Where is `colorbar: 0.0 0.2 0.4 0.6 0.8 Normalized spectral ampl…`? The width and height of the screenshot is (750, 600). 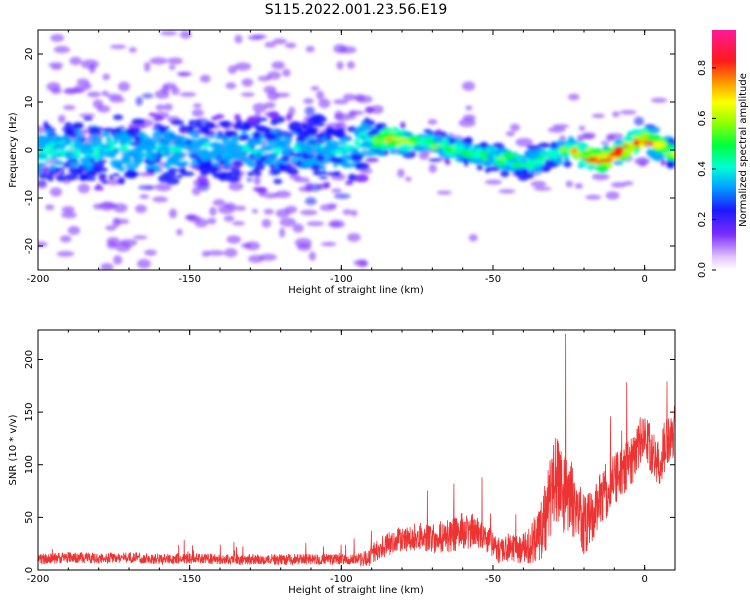
colorbar: 0.0 0.2 0.4 0.6 0.8 Normalized spectral ampl… is located at coordinates (723, 154).